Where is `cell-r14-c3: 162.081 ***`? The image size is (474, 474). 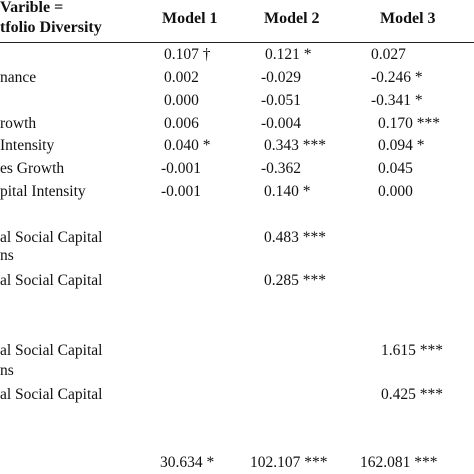
cell-r14-c3: 162.081 *** is located at coordinates (399, 462).